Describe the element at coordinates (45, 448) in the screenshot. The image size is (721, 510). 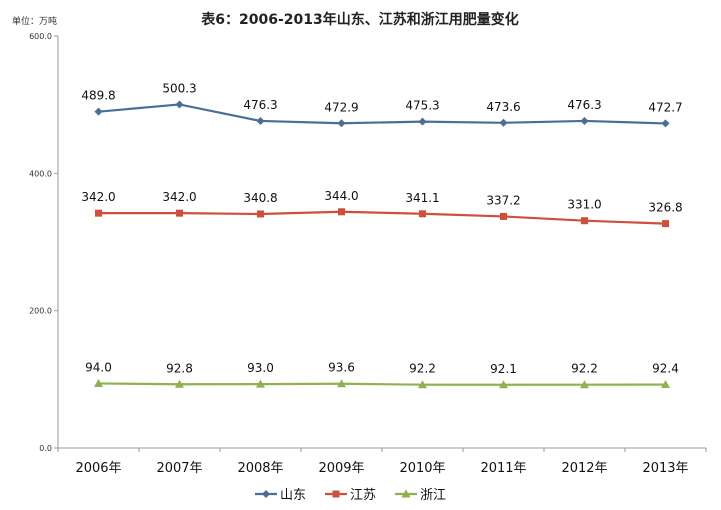
I see `y-tick-label: 0.0` at that location.